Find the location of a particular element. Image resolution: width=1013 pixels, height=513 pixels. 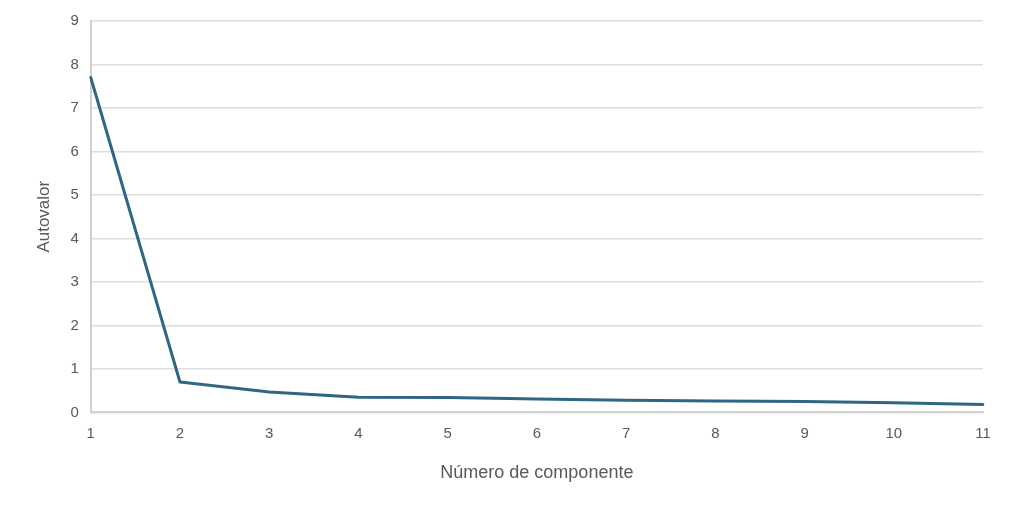

x-axis-title: Número de componente is located at coordinates (537, 472).